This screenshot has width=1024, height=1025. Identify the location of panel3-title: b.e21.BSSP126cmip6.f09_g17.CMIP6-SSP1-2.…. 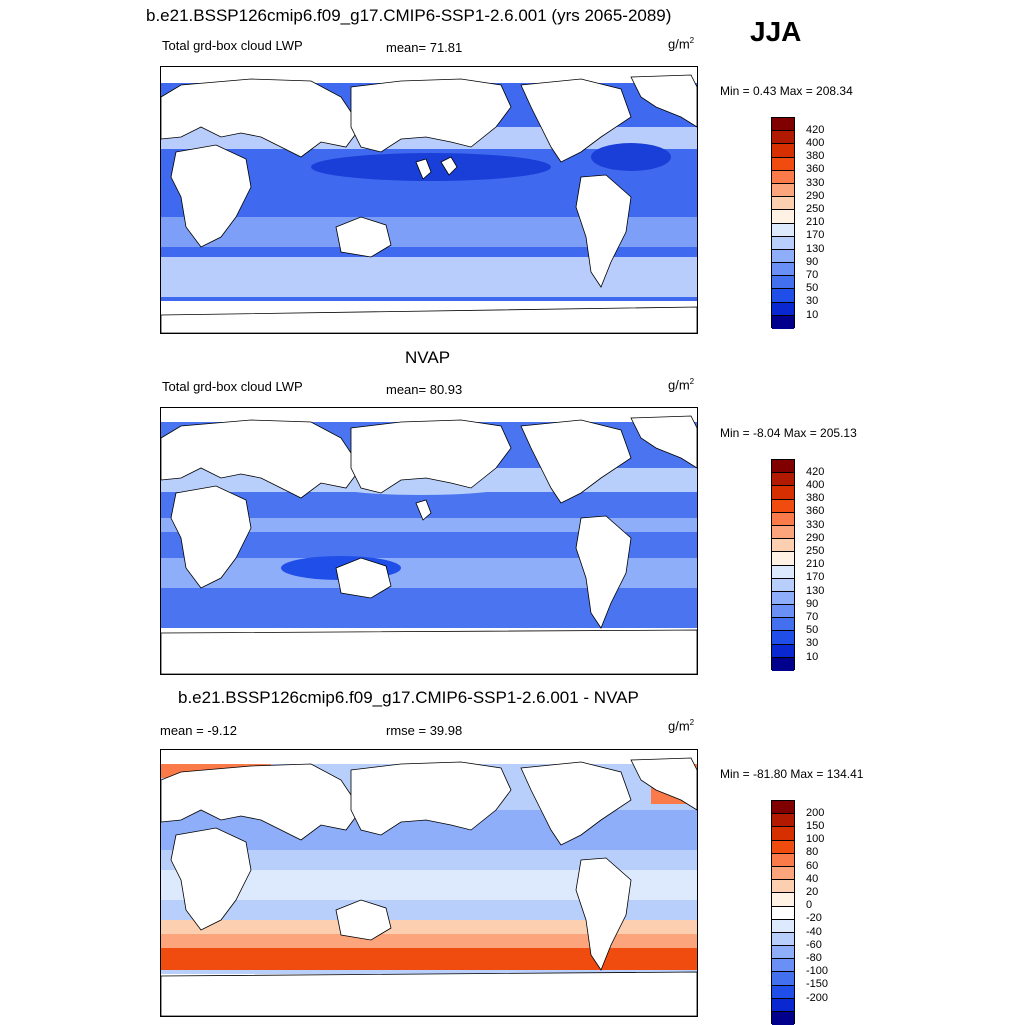
(408, 697).